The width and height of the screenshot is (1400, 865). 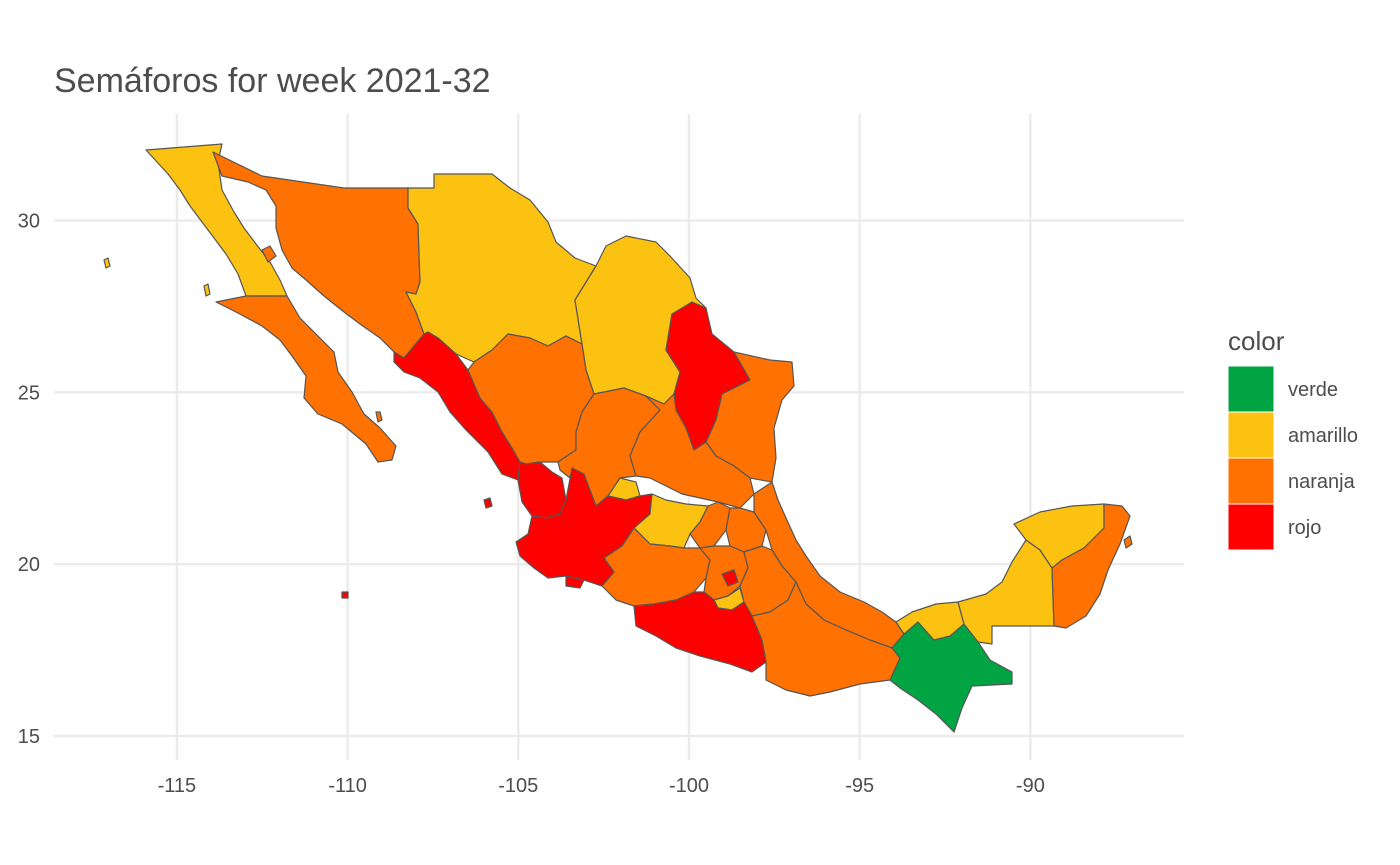 I want to click on x-tick-label: -115, so click(x=177, y=786).